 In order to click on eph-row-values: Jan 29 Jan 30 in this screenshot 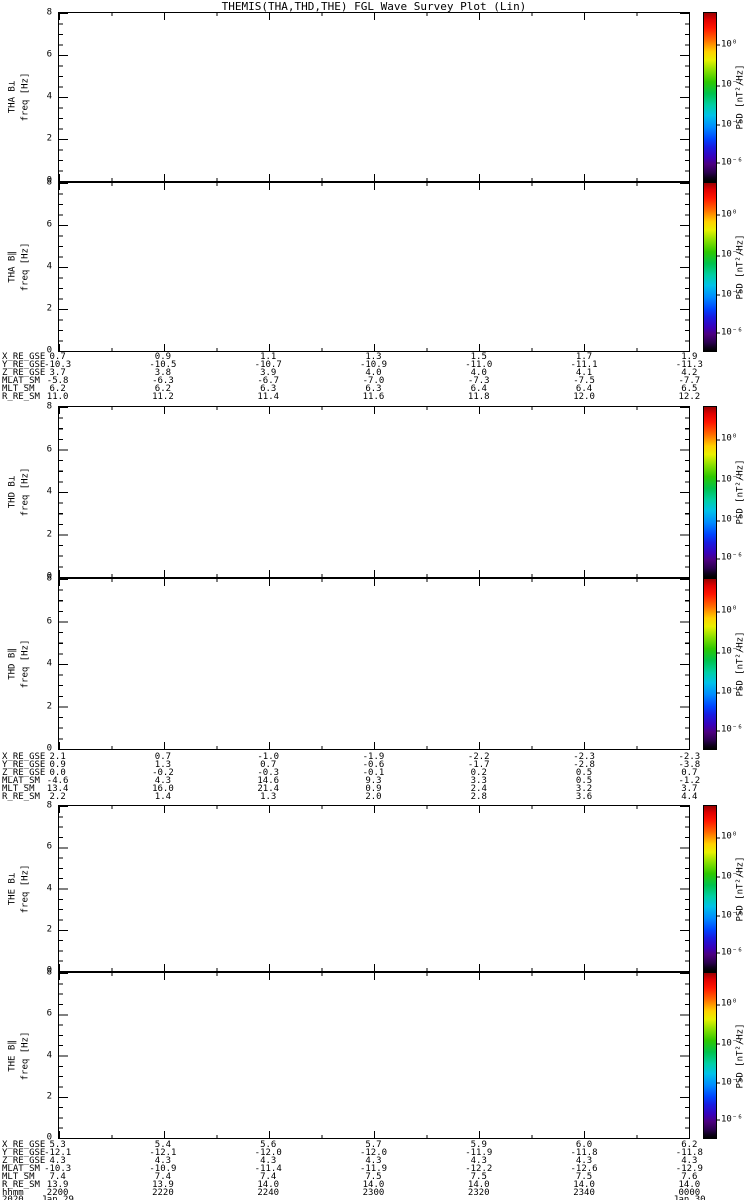, I will do `click(373, 1198)`.